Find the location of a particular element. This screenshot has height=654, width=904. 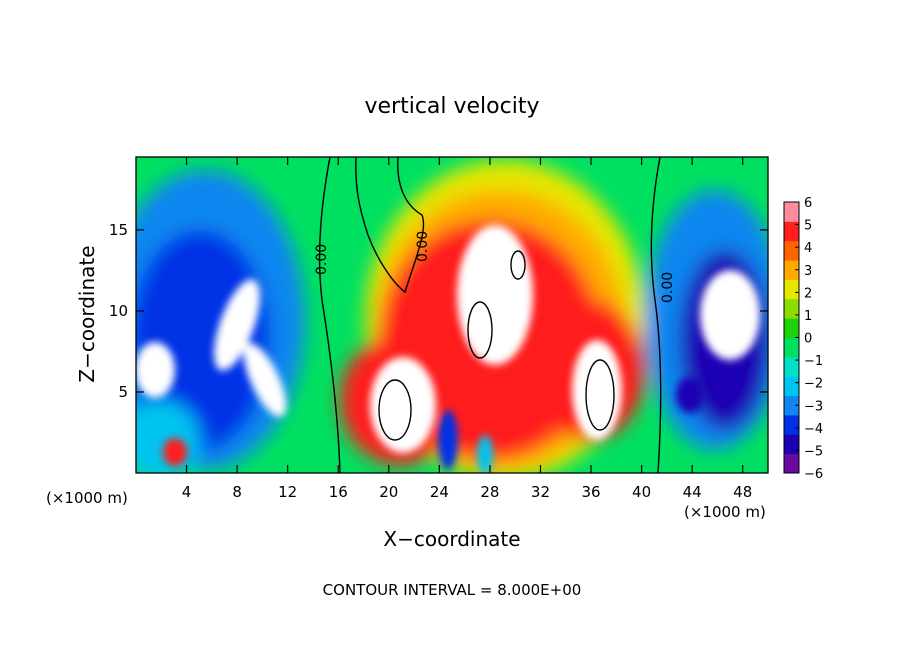

colorbar-tick-label: −3 is located at coordinates (813, 406).